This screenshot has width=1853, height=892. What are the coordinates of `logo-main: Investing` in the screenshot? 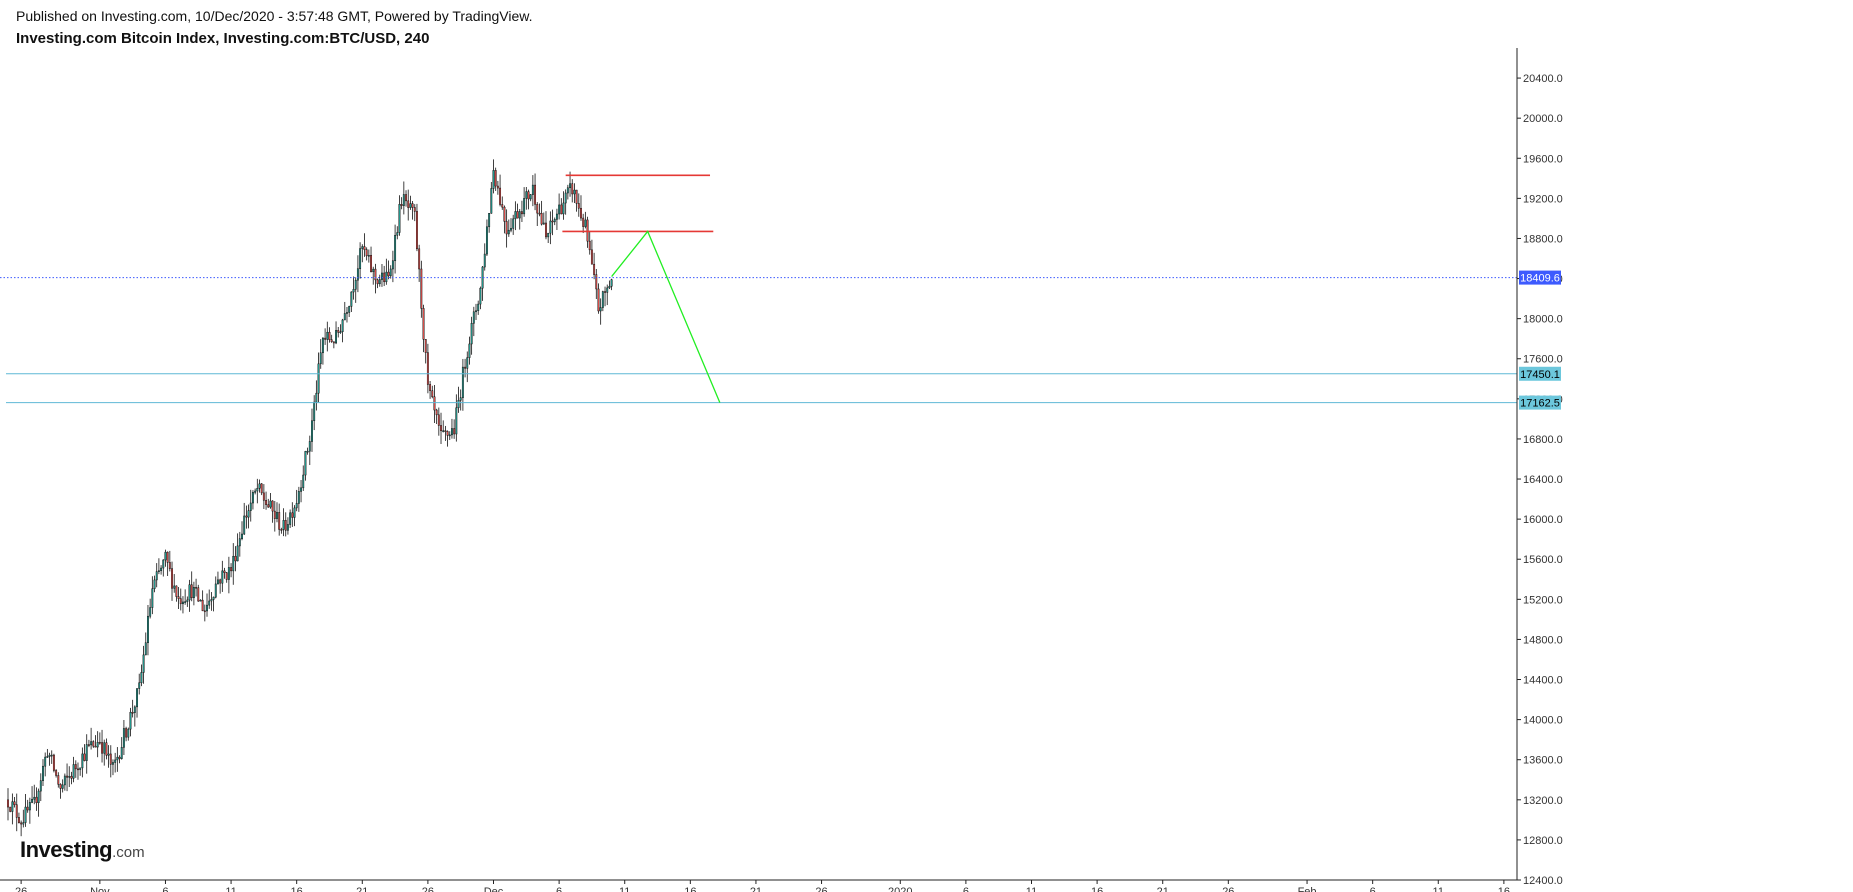 It's located at (66, 849).